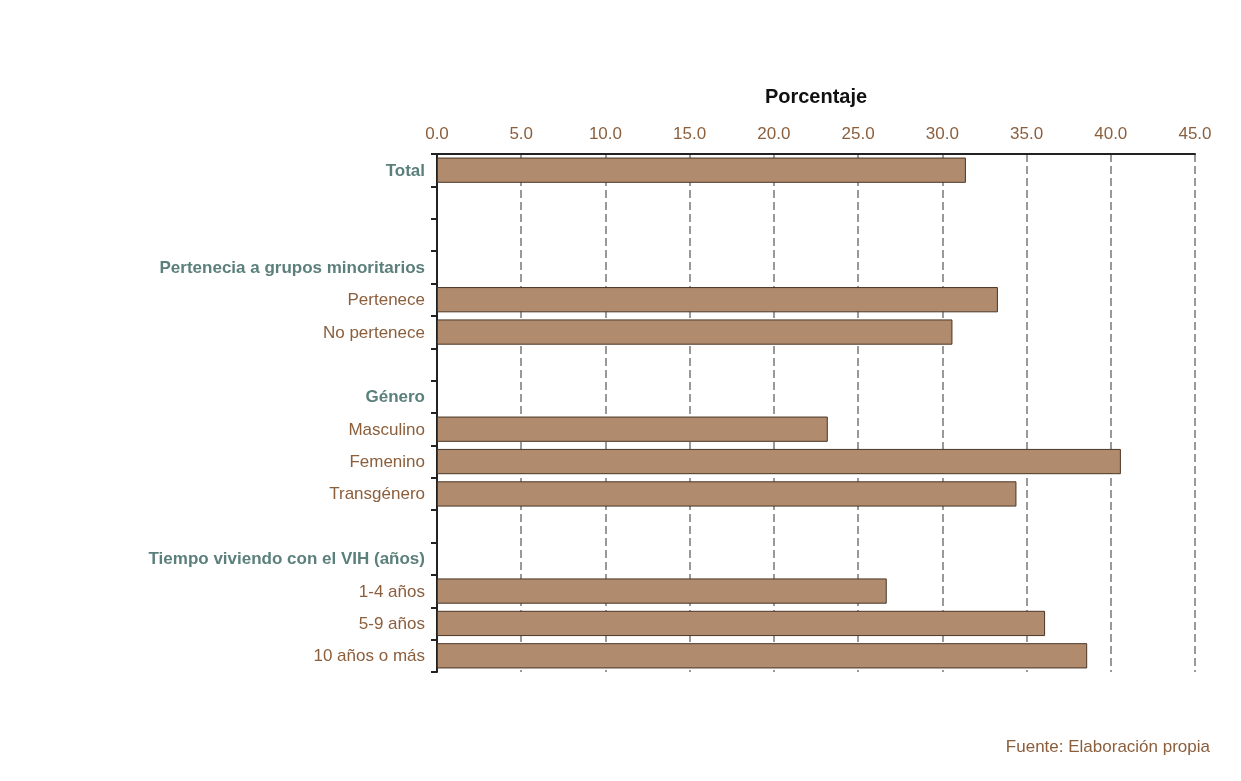 The image size is (1241, 781). I want to click on y-tick-label: Tiempo viviendo con el VIH (años), so click(286, 559).